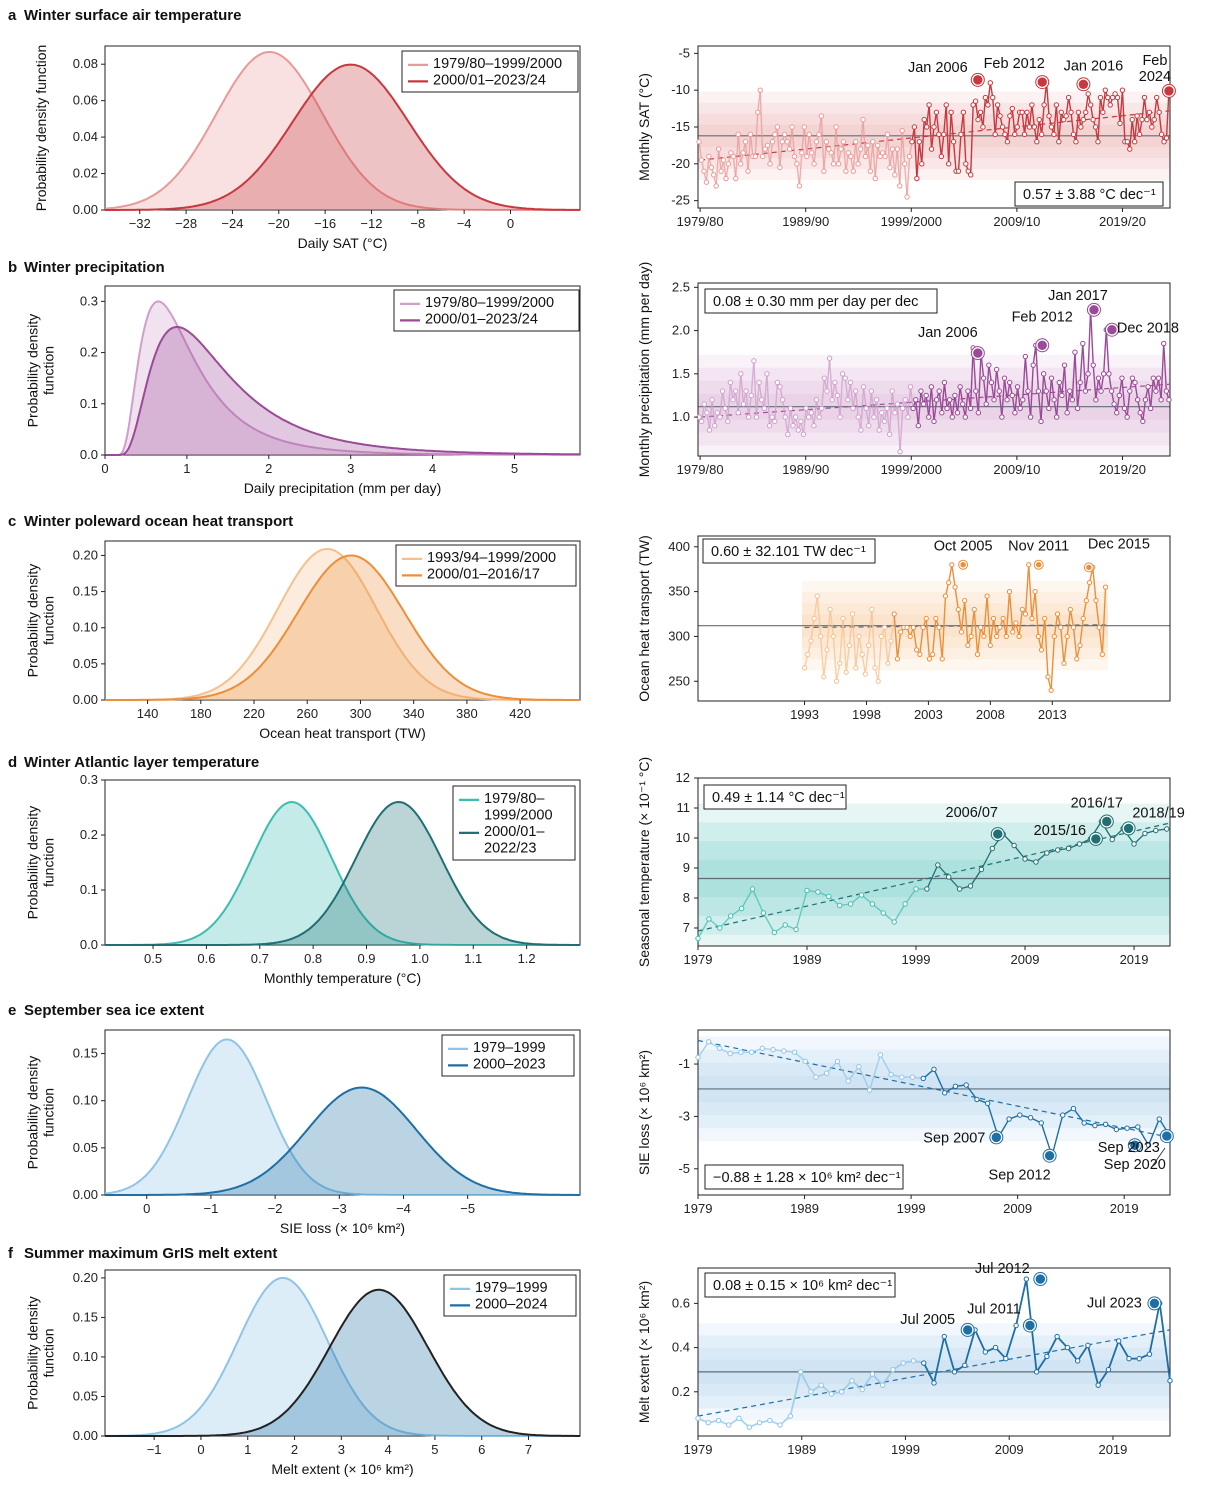  Describe the element at coordinates (681, 373) in the screenshot. I see `y-tick-label: 1.5` at that location.